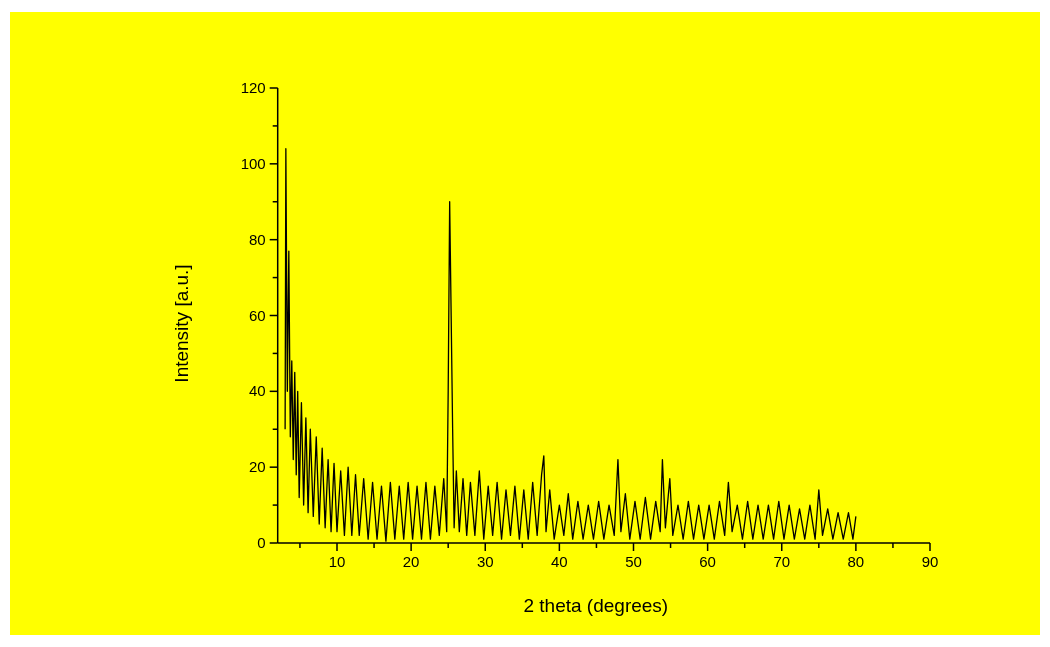 The image size is (1050, 647). Describe the element at coordinates (856, 561) in the screenshot. I see `x-tick-label: 80` at that location.